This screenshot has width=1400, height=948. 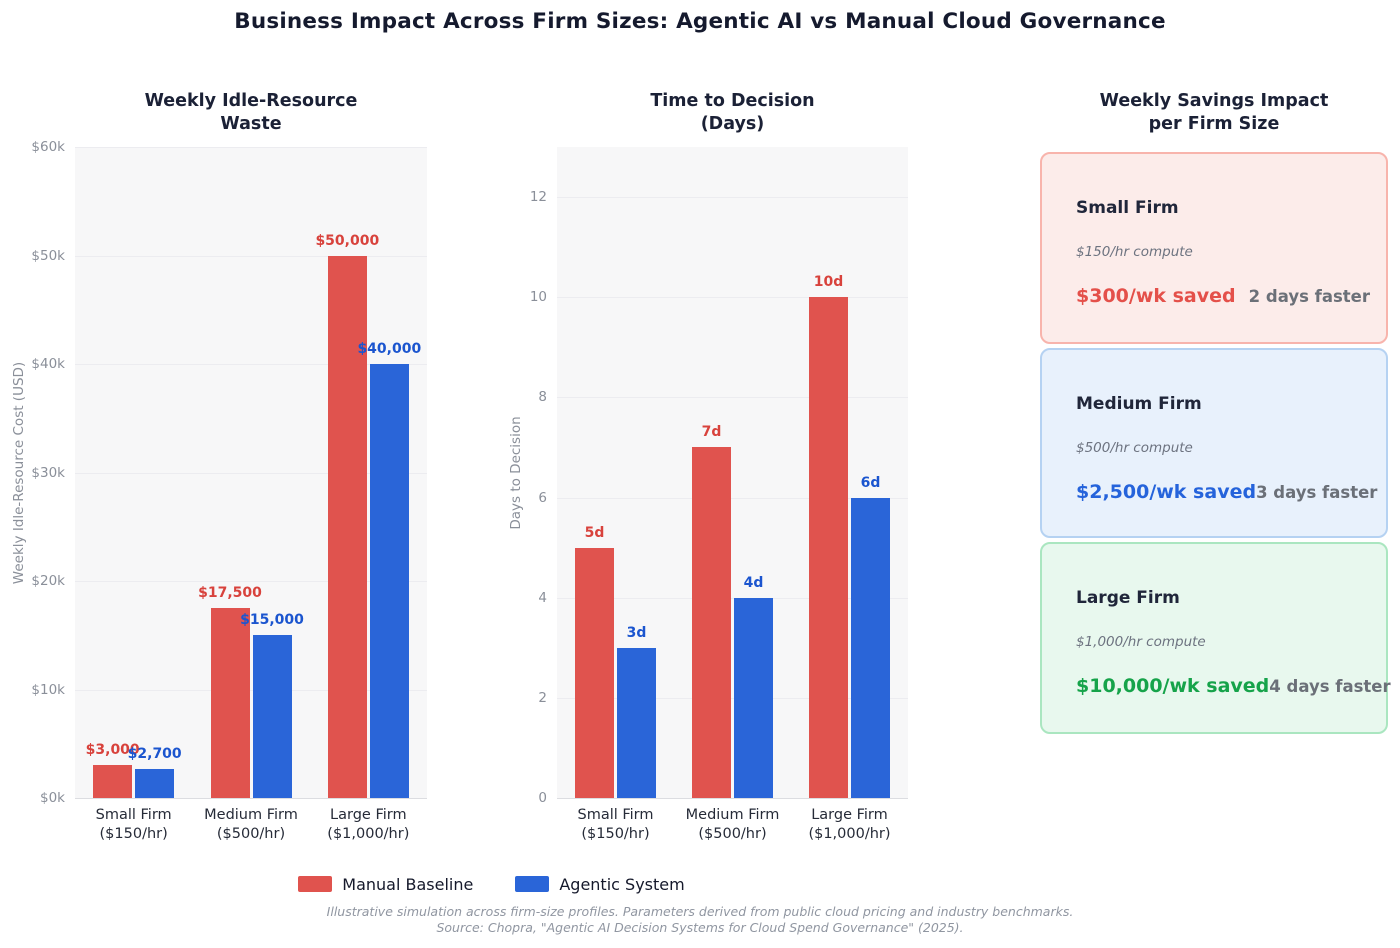 I want to click on card-subtitle: $500/hr compute, so click(x=1134, y=448).